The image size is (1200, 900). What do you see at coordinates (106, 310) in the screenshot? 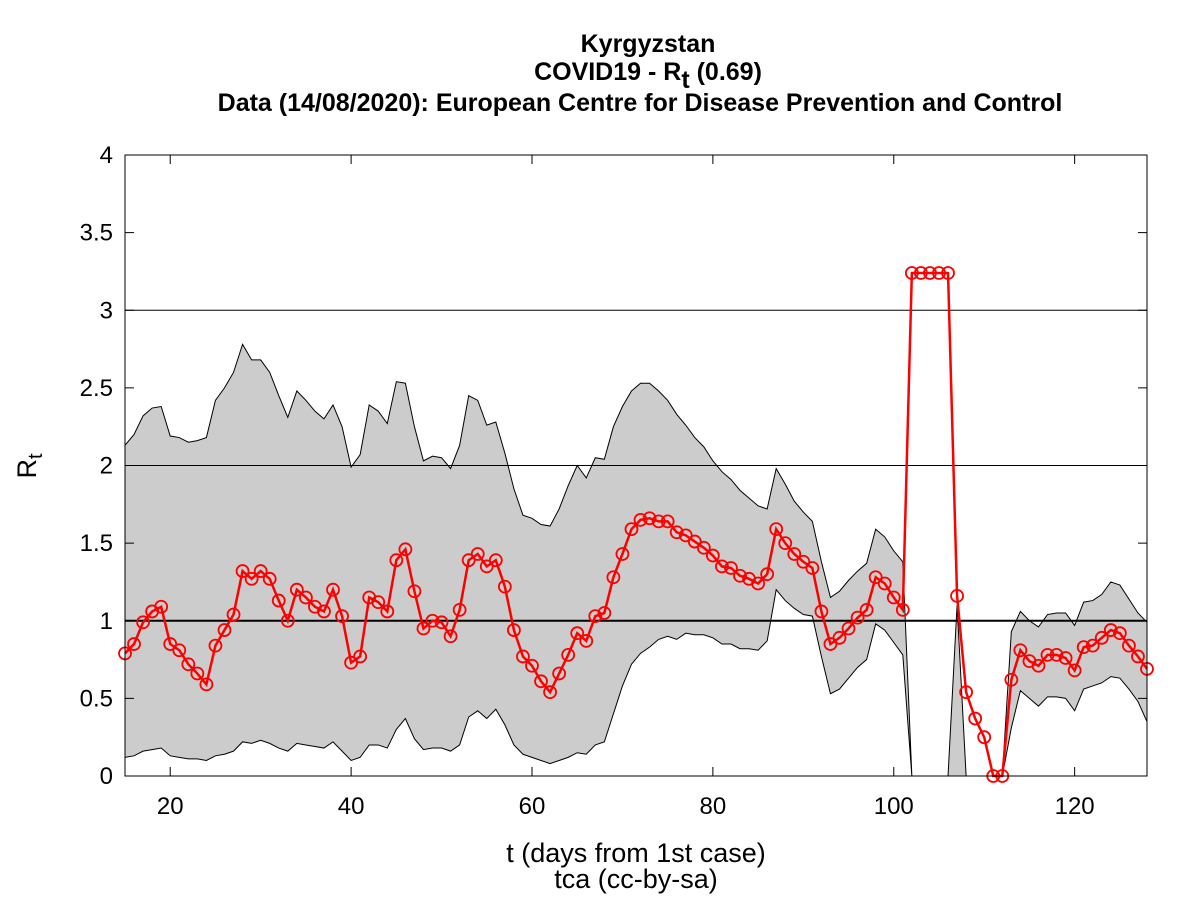
I see `y-tick-label: 3` at bounding box center [106, 310].